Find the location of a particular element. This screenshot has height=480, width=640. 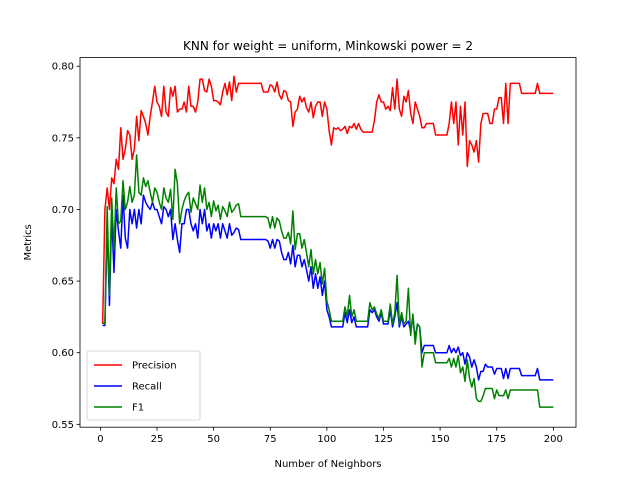

x-tick-label: 125 is located at coordinates (383, 439).